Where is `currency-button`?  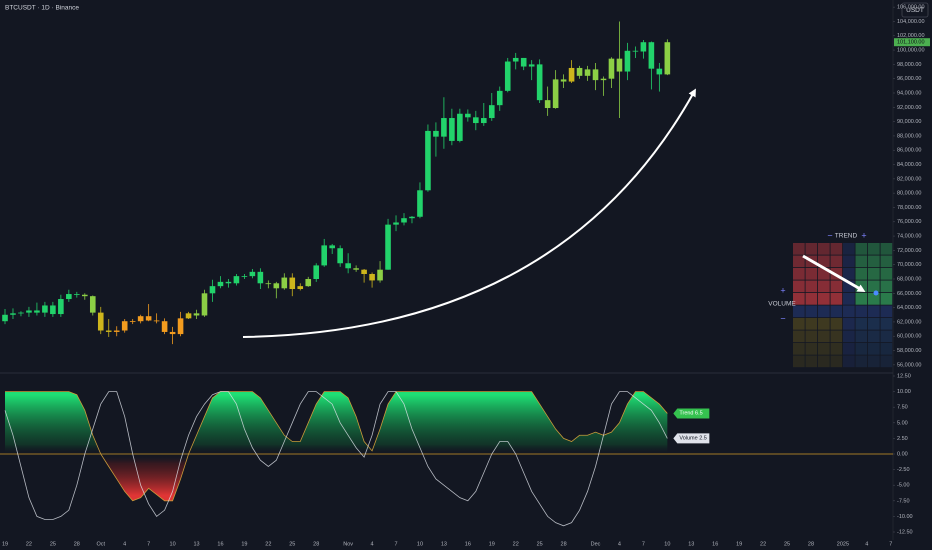 currency-button is located at coordinates (915, 10).